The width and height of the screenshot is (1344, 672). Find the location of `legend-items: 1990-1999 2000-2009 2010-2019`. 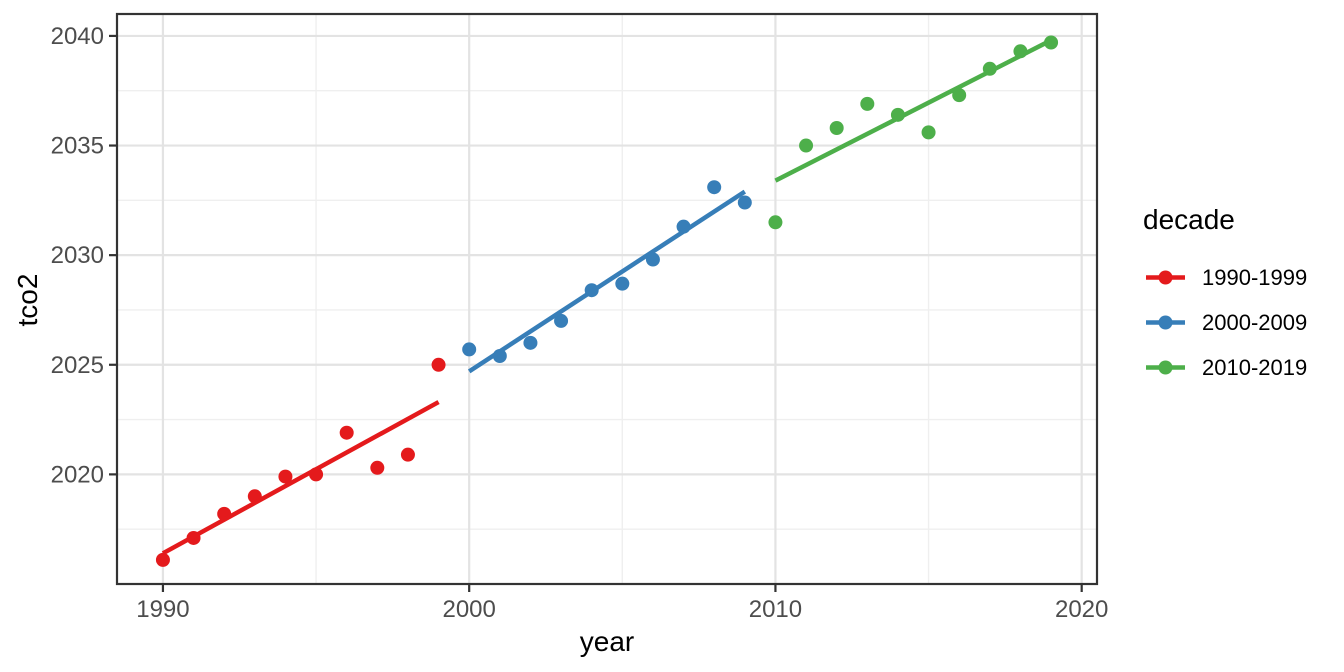

legend-items: 1990-1999 2000-2009 2010-2019 is located at coordinates (1225, 322).